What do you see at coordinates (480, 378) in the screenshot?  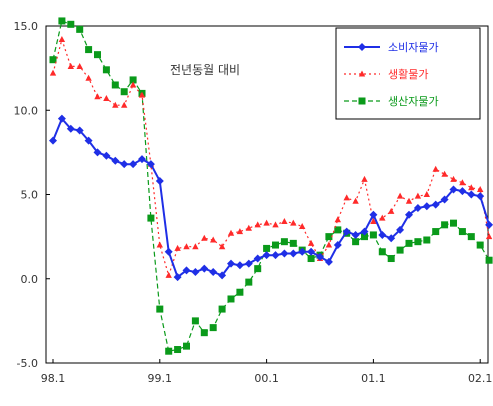 I see `x-tick-label: 02.1` at bounding box center [480, 378].